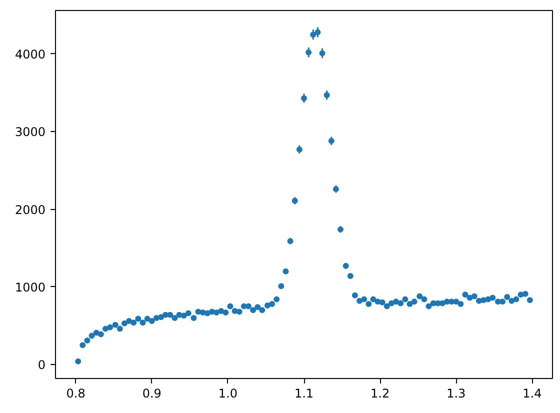 The width and height of the screenshot is (560, 413). What do you see at coordinates (42, 365) in the screenshot?
I see `y-tick-label: 0` at bounding box center [42, 365].